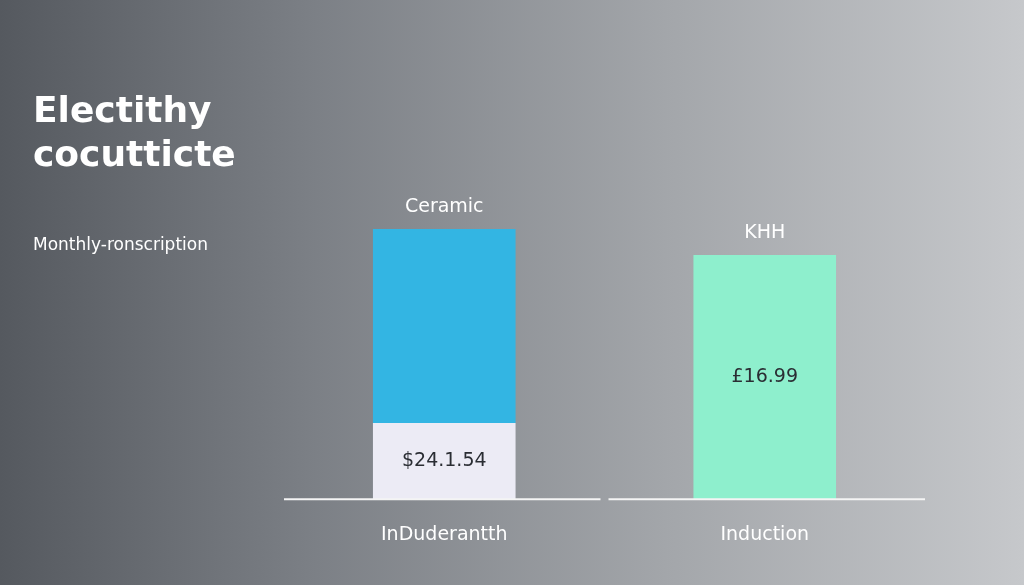 The image size is (1024, 585). Describe the element at coordinates (444, 532) in the screenshot. I see `x-tick-label: InDuderantth` at that location.